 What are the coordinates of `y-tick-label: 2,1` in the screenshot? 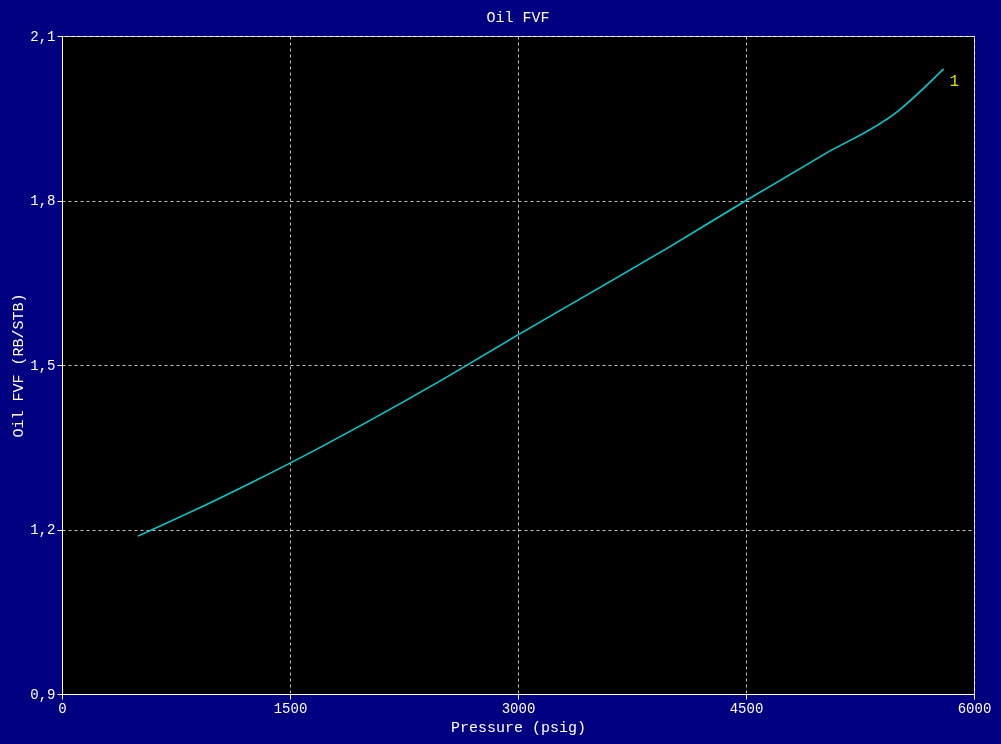 It's located at (43, 36).